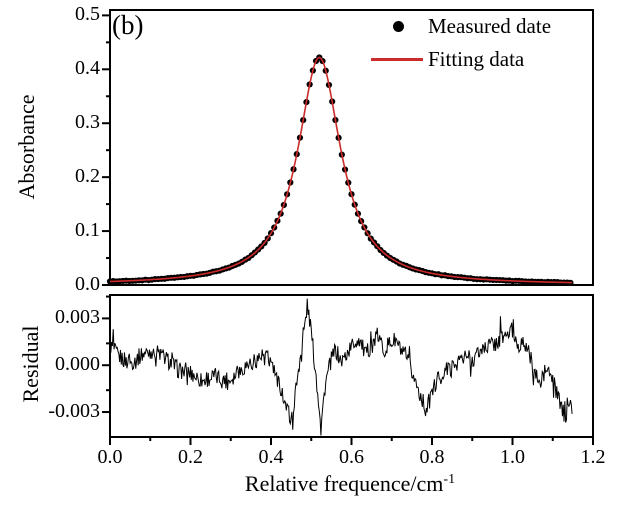  I want to click on x-tick-label: 0.4, so click(271, 457).